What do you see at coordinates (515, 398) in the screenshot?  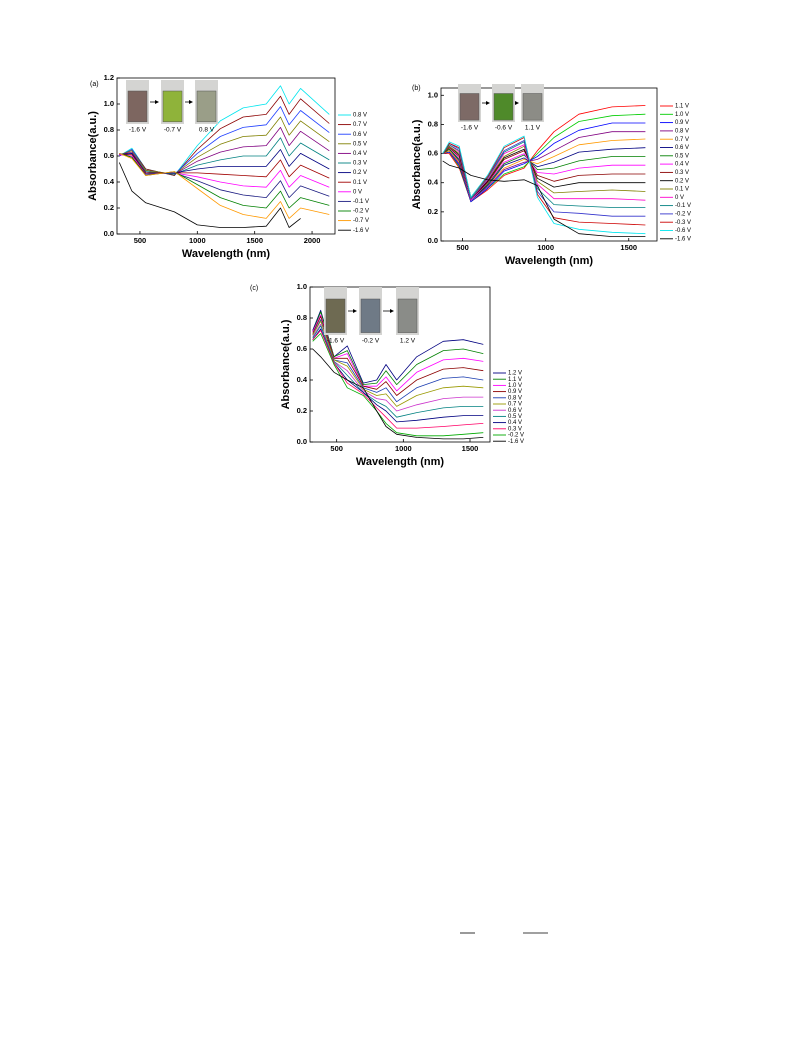 I see `legend-label: 0.8 V` at bounding box center [515, 398].